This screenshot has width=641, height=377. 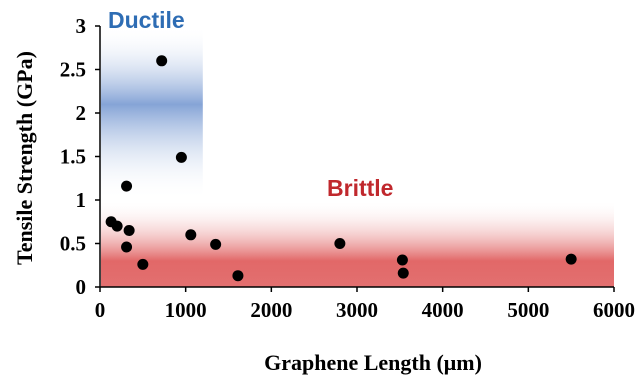 I want to click on x-tick-label: 3000, so click(x=357, y=310).